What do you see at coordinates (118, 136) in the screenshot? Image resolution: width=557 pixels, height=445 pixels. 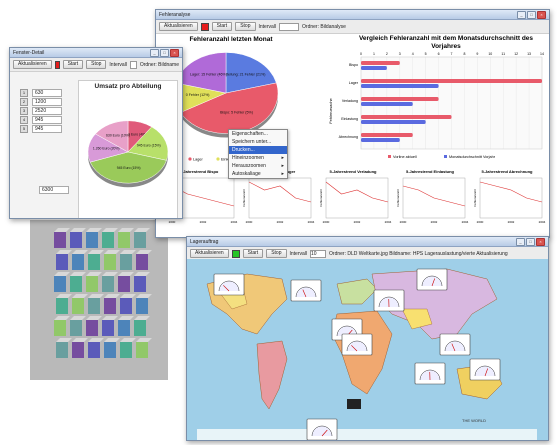 I see `sales-pie-slice-label: 630 Euro (10%)` at bounding box center [118, 136].